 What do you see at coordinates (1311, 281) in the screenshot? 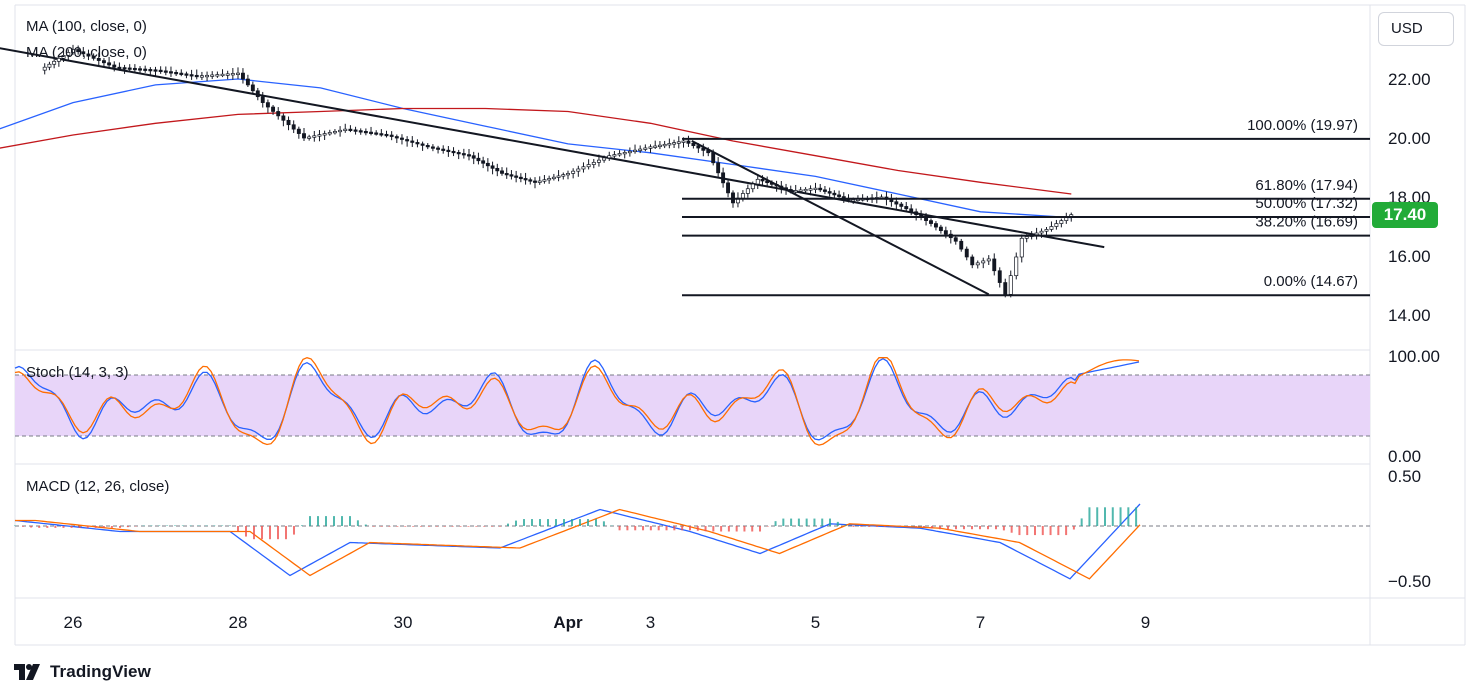
I see `fib-level-label: 0.00% (14.67)` at bounding box center [1311, 281].